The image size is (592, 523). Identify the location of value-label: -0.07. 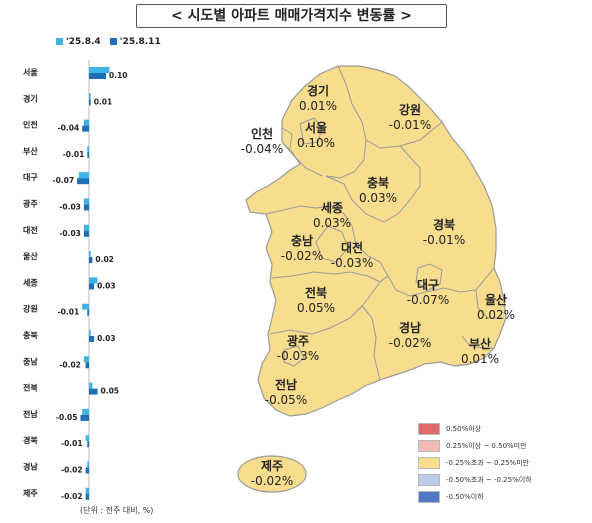
(63, 180).